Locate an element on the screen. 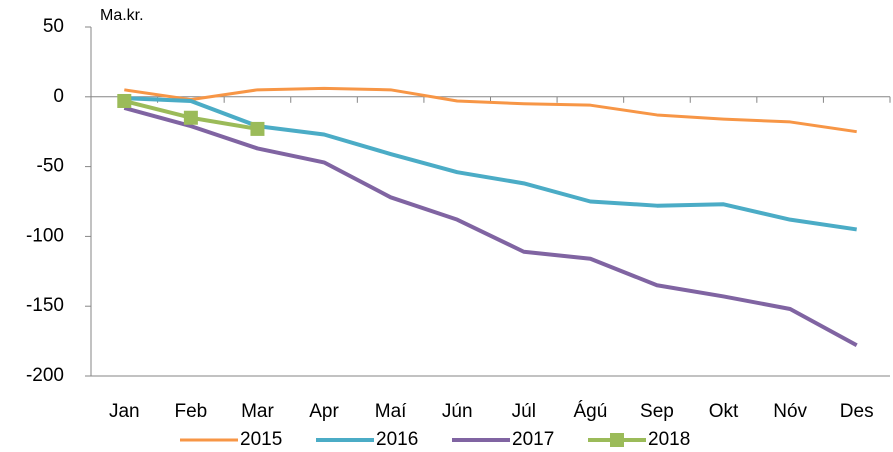  unit-label: Ma.kr. is located at coordinates (122, 15).